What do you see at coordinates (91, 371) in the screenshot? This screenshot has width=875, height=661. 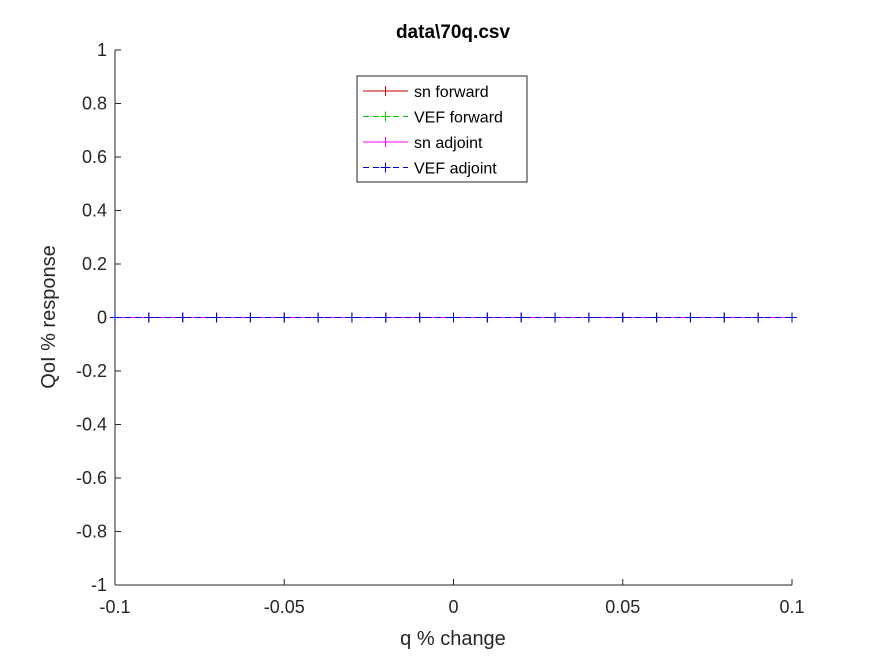 I see `y-tick-label: -0.2` at bounding box center [91, 371].